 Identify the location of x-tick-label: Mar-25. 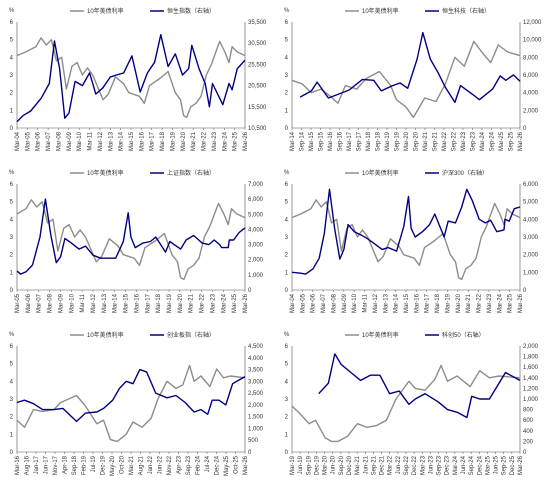
(235, 303).